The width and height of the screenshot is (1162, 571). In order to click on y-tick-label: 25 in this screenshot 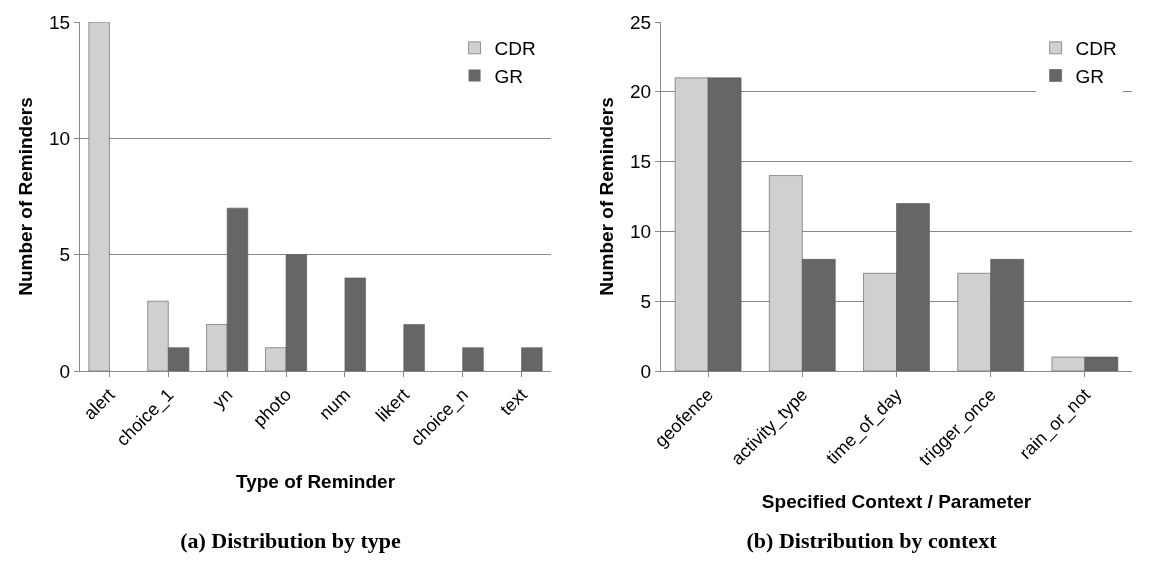, I will do `click(641, 22)`.